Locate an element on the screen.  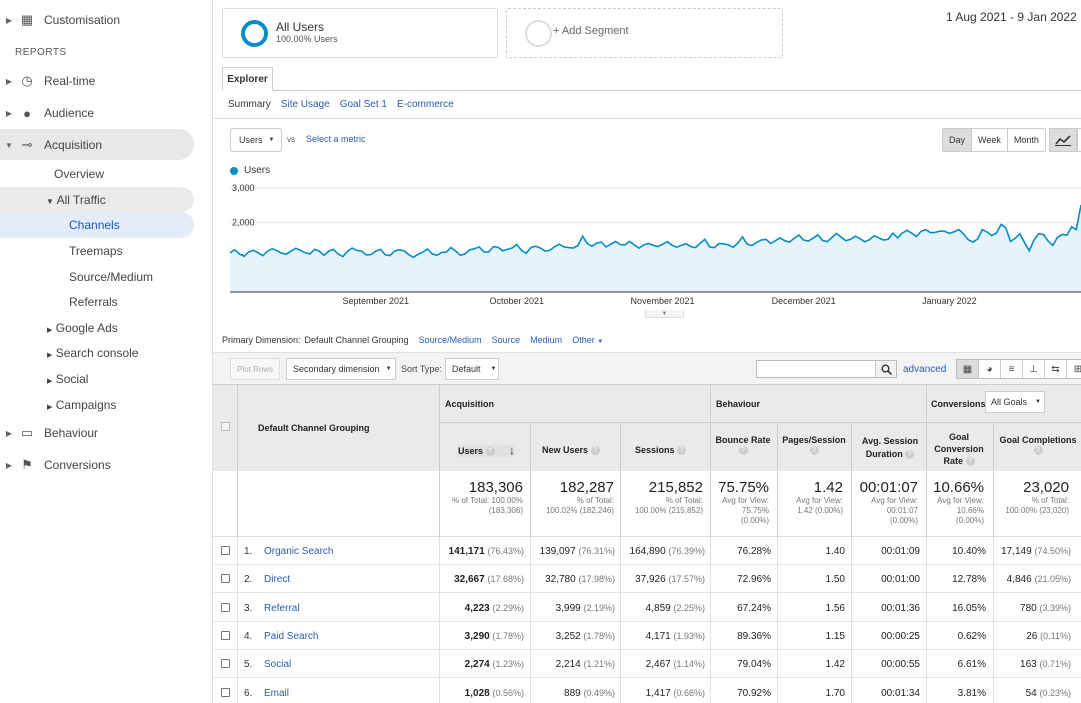
sidebar-item-google-ads: ▶ Google Ads is located at coordinates (82, 328).